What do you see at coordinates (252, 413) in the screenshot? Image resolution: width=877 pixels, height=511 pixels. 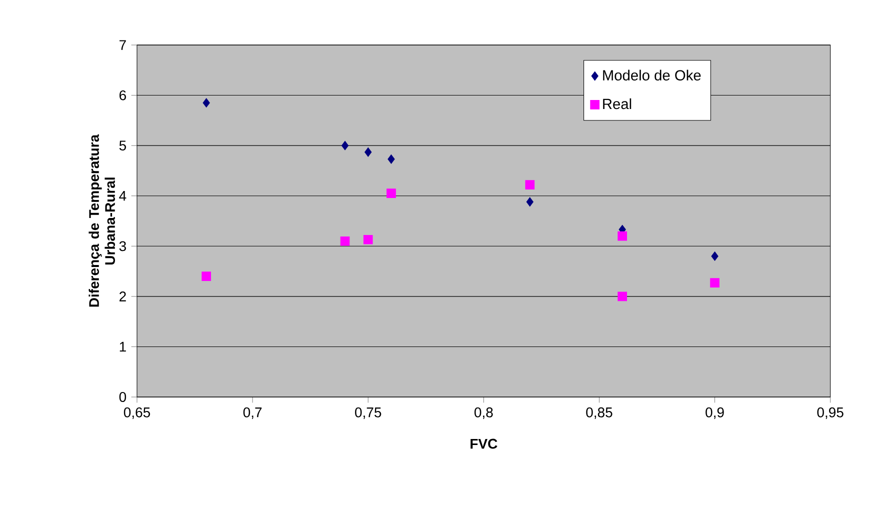 I see `x-tick-label: 0,7` at bounding box center [252, 413].